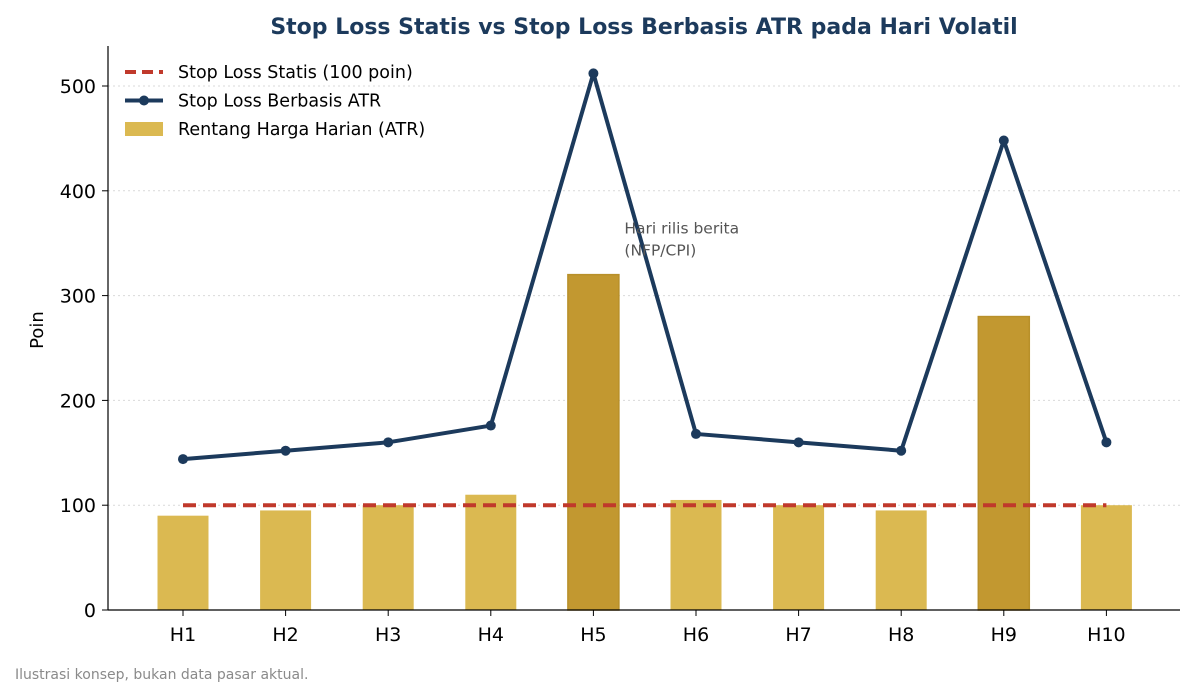 The height and width of the screenshot is (699, 1195). Describe the element at coordinates (1106, 442) in the screenshot. I see `atr-point-H10` at that location.